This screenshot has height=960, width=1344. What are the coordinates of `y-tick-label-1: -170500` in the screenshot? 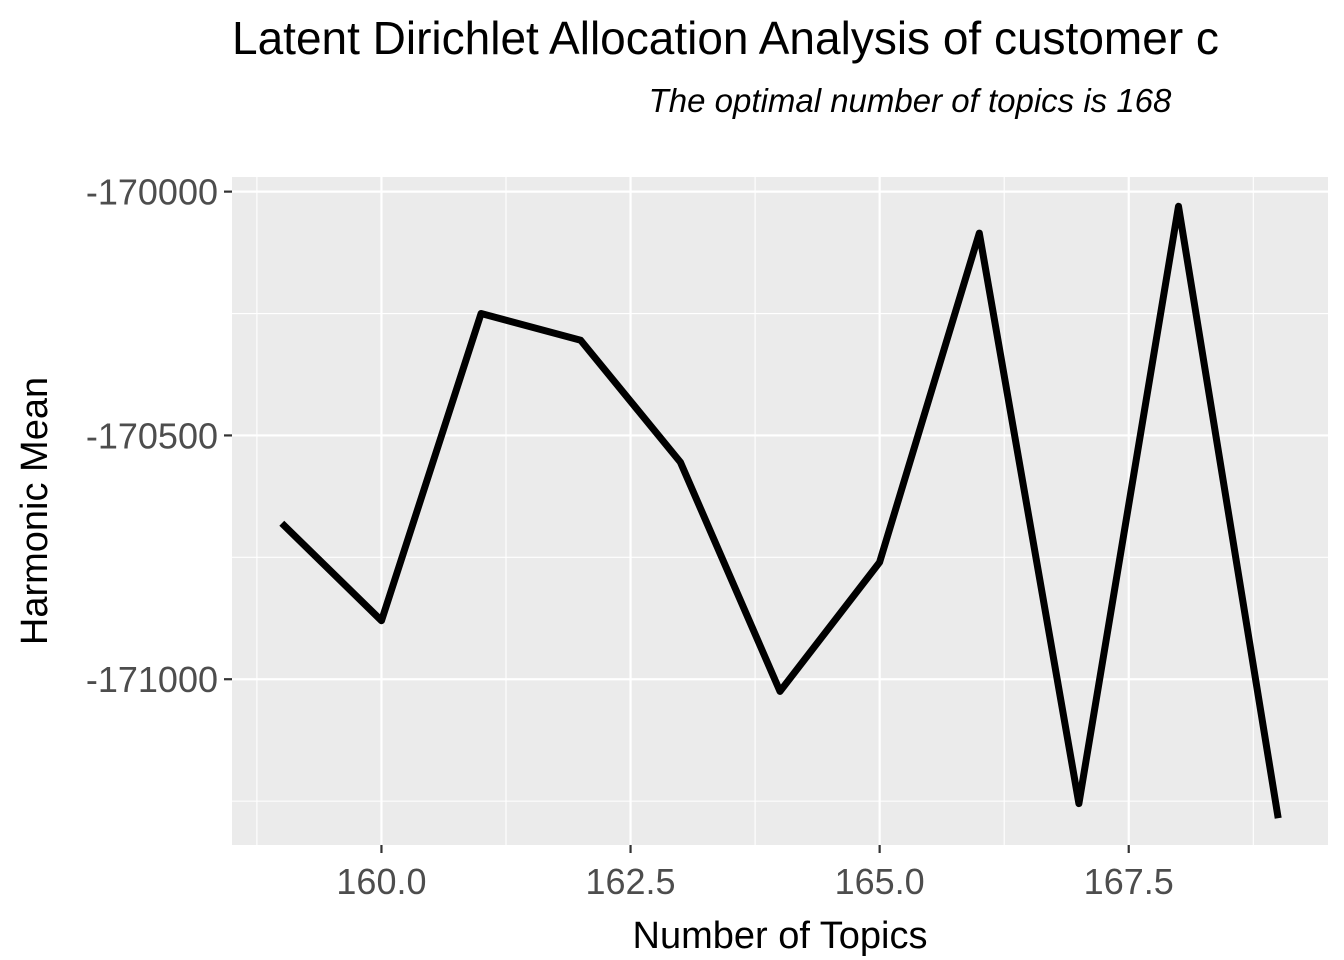 It's located at (152, 435).